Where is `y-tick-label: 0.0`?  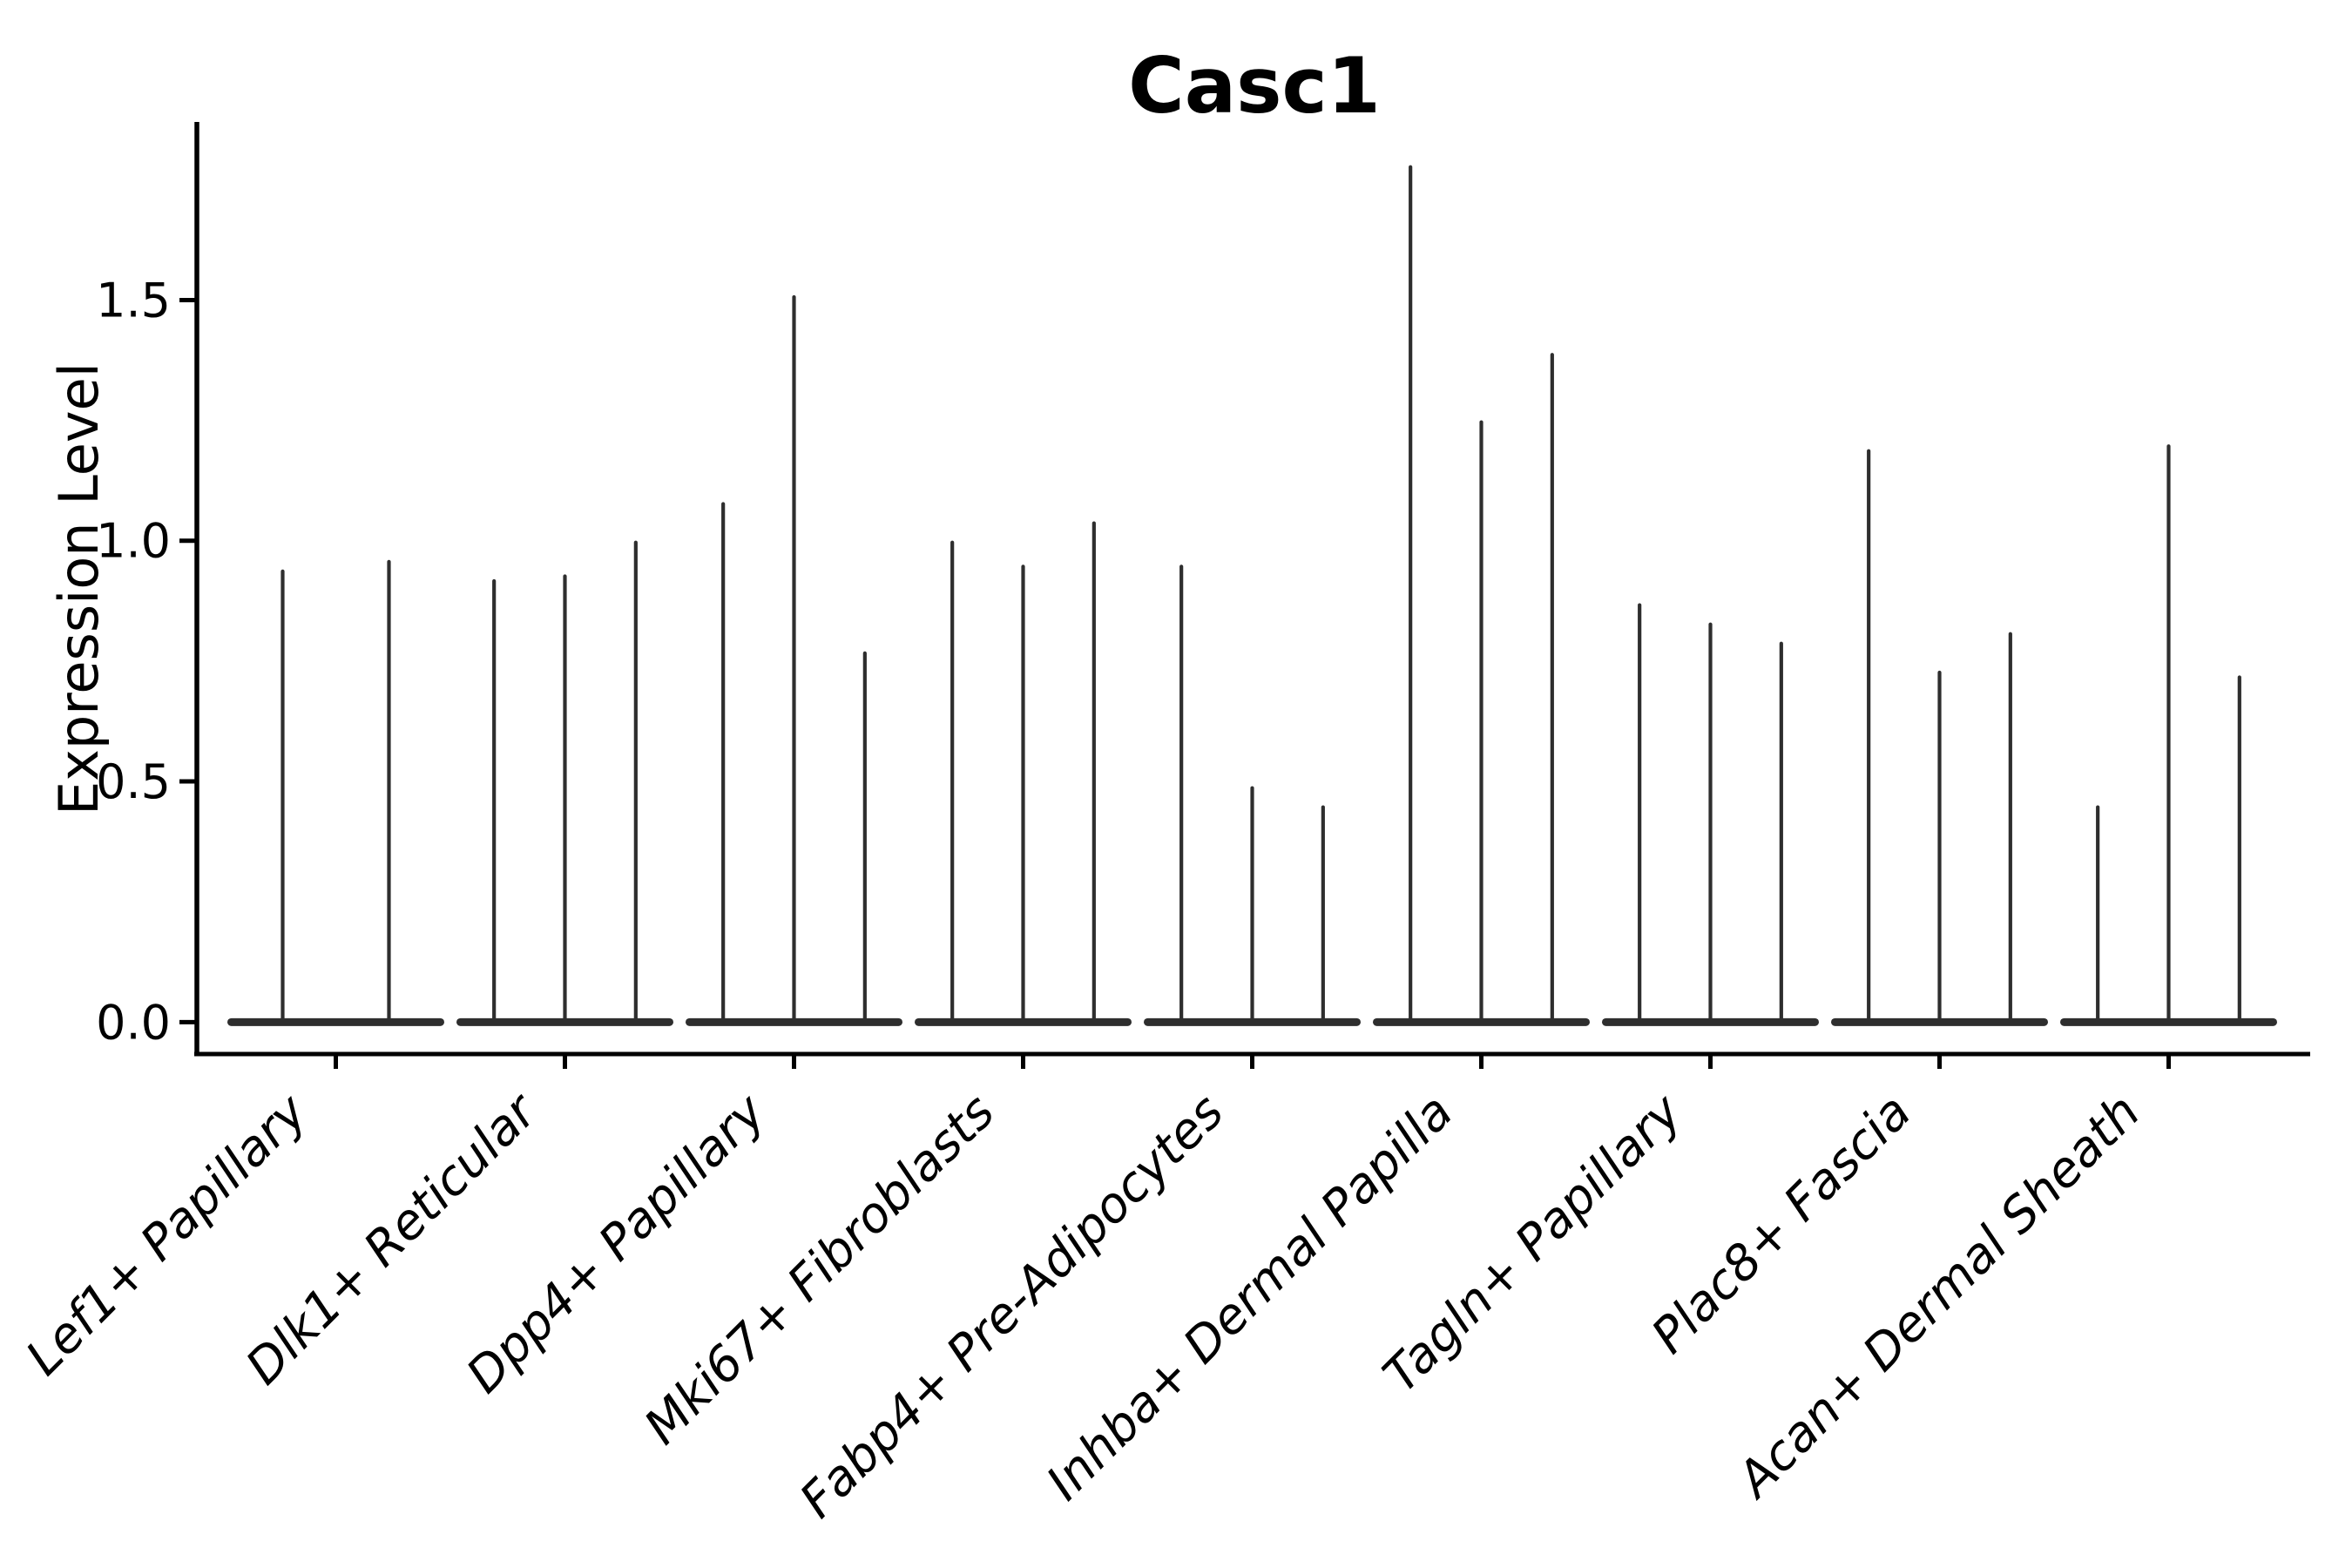
y-tick-label: 0.0 is located at coordinates (134, 1023).